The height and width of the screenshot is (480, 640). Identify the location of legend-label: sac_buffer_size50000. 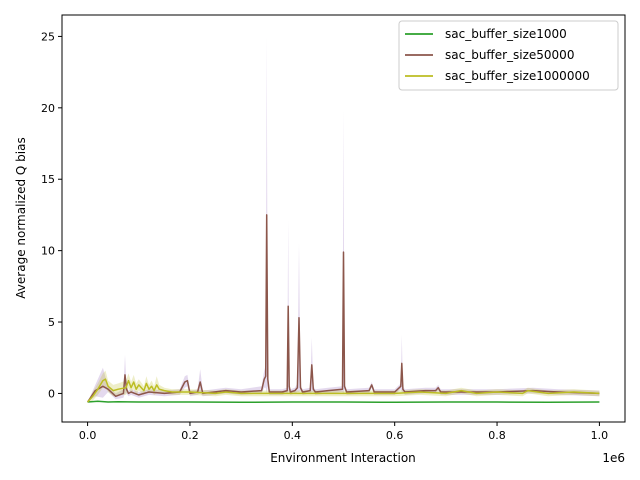
(509, 55).